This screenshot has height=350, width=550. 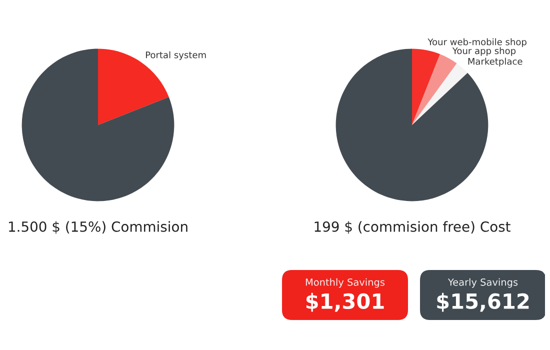 I want to click on slice-label: Marketplace, so click(x=495, y=62).